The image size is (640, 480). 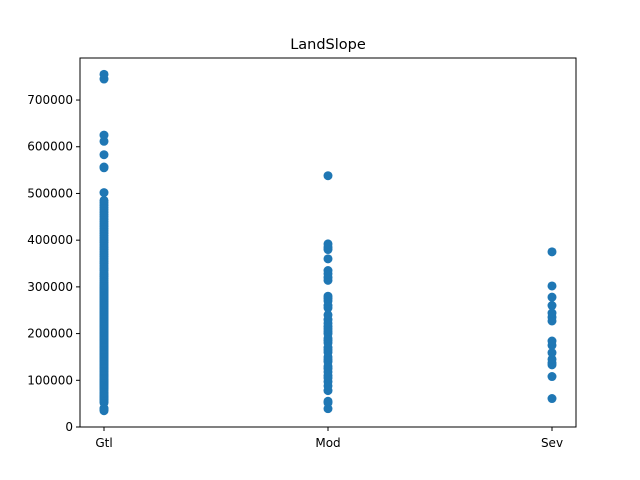 I want to click on x-axis: Gtl Mod Sev, so click(x=329, y=438).